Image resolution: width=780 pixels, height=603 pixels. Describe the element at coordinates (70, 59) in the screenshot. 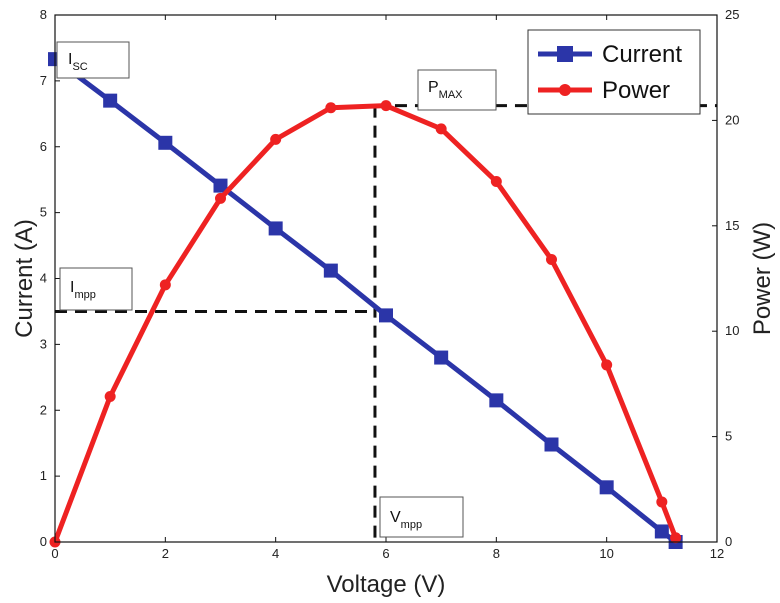

I see `isc-main: I` at that location.